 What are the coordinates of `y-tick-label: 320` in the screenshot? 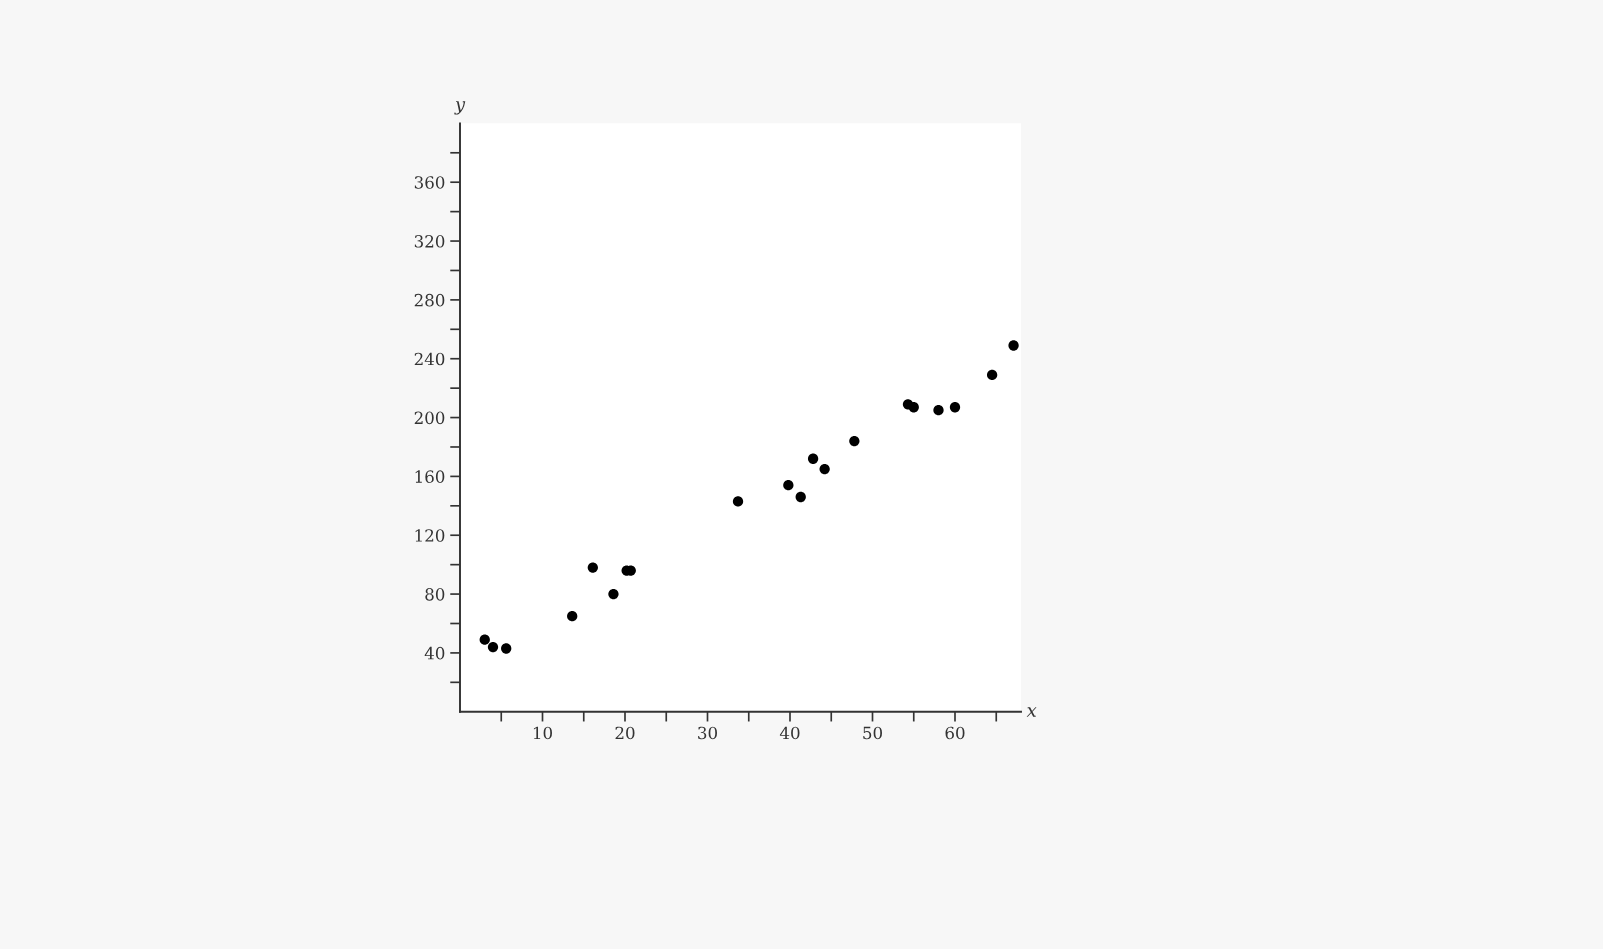 It's located at (429, 241).